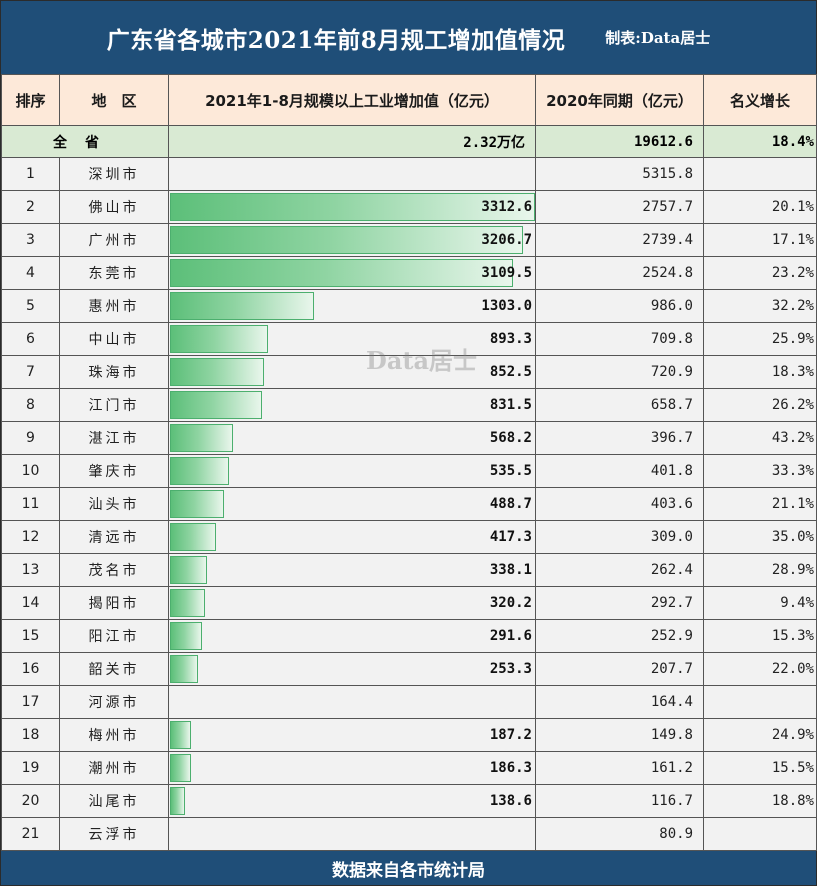 Image resolution: width=817 pixels, height=886 pixels. I want to click on author-credit: 制表:Data居士, so click(658, 38).